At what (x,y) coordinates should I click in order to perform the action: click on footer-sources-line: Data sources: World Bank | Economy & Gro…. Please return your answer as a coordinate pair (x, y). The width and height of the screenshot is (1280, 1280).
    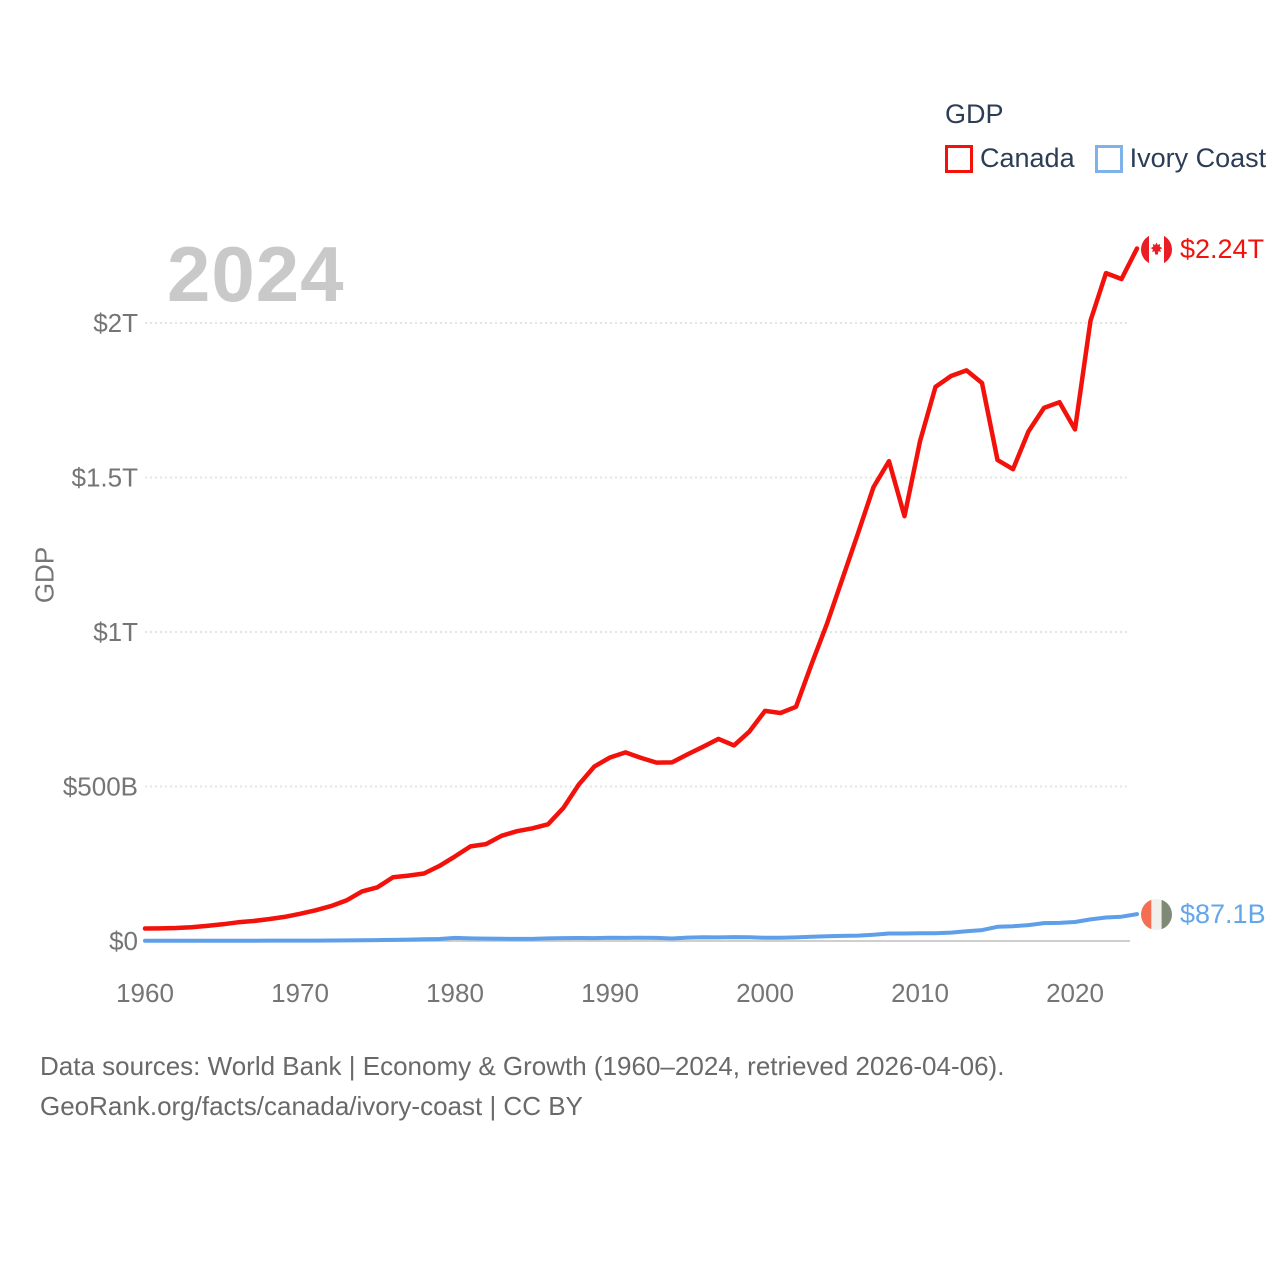
    Looking at the image, I should click on (522, 1066).